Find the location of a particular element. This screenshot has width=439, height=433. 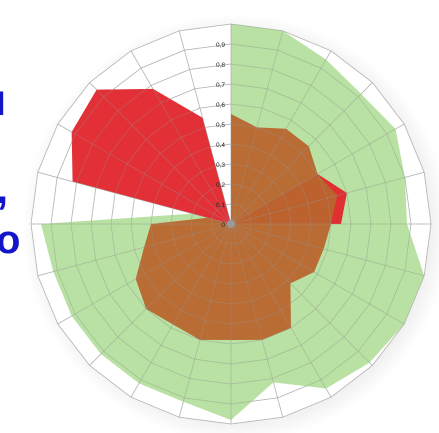

tick-label: 0,4 is located at coordinates (220, 145).